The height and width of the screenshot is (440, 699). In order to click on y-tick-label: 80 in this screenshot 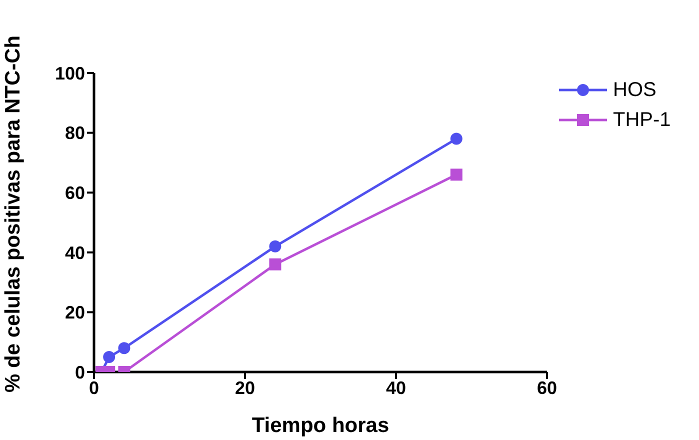, I will do `click(74, 133)`.